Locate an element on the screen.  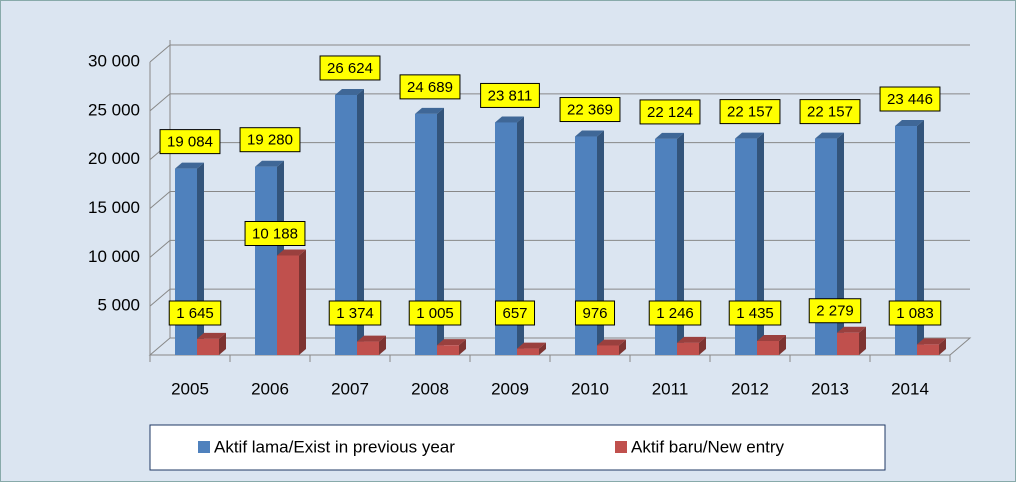
value-label: 1 005 is located at coordinates (435, 313).